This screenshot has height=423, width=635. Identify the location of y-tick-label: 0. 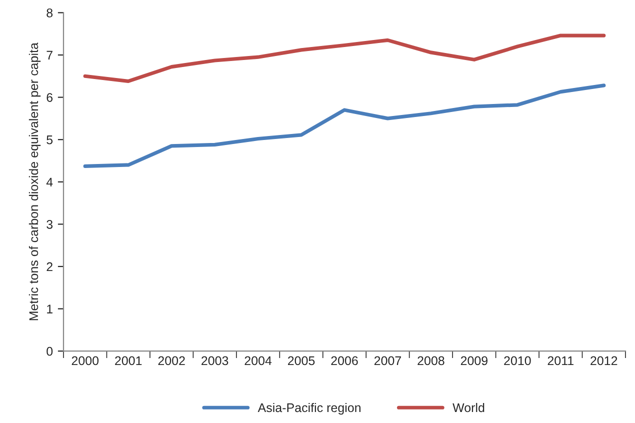
(49, 351).